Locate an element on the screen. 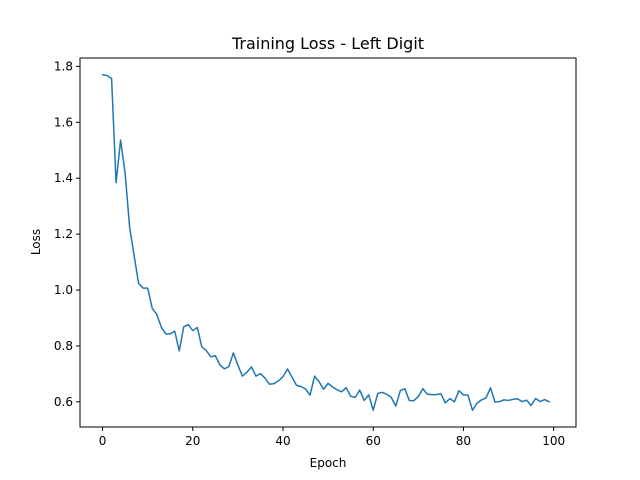 Image resolution: width=640 pixels, height=480 pixels. x-tick-label: 0 is located at coordinates (103, 441).